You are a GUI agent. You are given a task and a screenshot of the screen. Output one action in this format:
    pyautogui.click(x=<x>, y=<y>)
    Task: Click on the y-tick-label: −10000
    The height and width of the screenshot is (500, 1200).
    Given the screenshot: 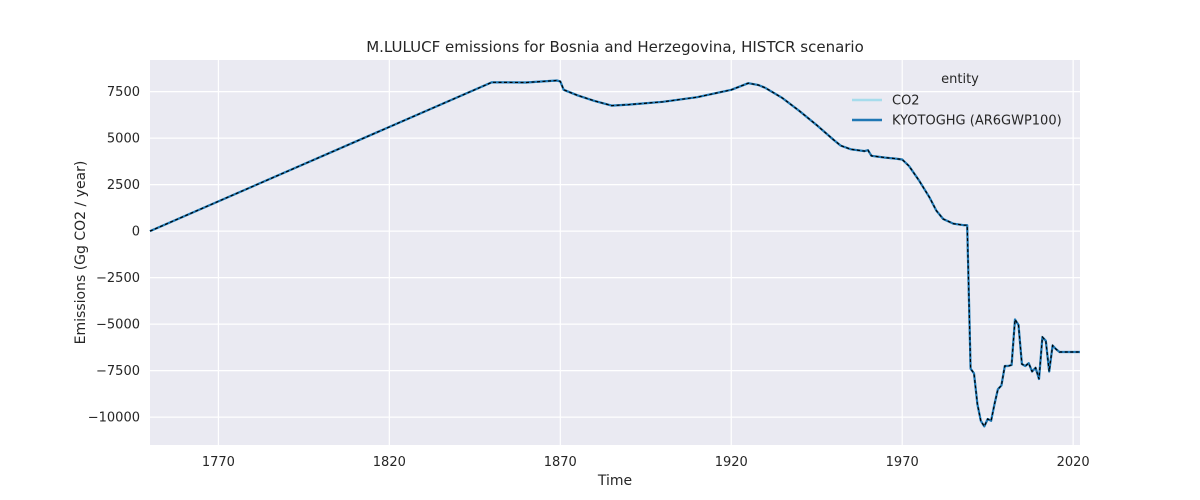 What is the action you would take?
    pyautogui.click(x=114, y=418)
    